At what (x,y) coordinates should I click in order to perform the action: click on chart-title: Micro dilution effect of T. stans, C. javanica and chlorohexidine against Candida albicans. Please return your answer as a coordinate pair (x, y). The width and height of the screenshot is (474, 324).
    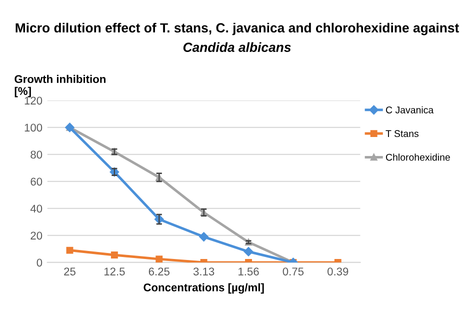
    Looking at the image, I should click on (237, 37).